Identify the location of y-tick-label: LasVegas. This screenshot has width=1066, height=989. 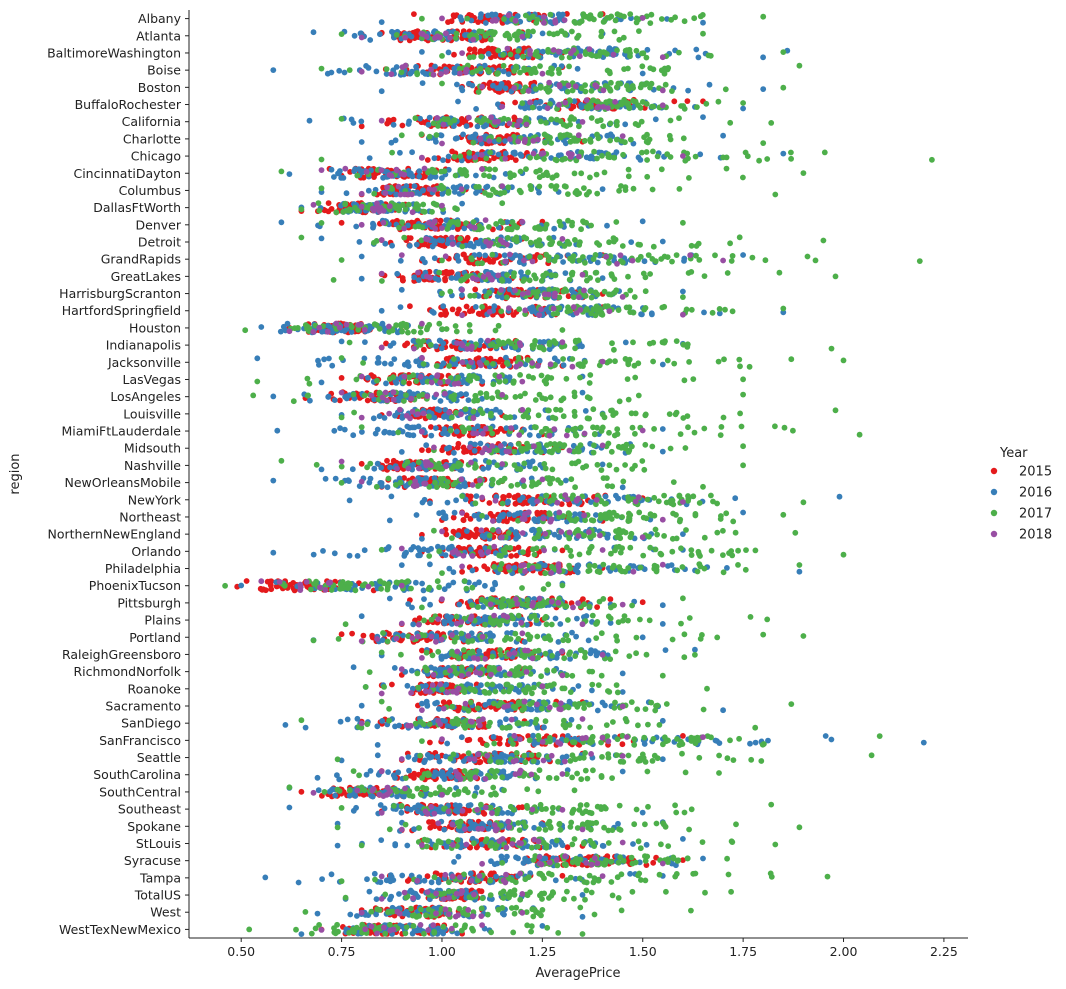
(151, 379).